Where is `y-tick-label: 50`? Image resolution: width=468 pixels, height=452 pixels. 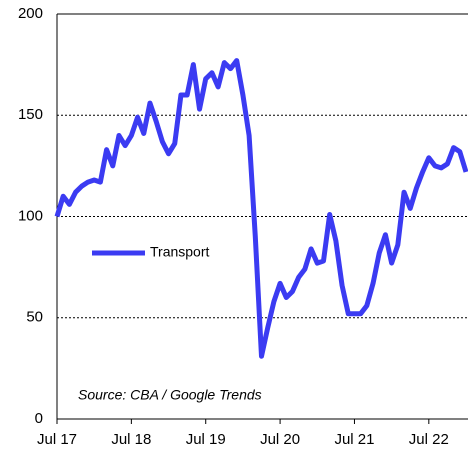 y-tick-label: 50 is located at coordinates (34, 317).